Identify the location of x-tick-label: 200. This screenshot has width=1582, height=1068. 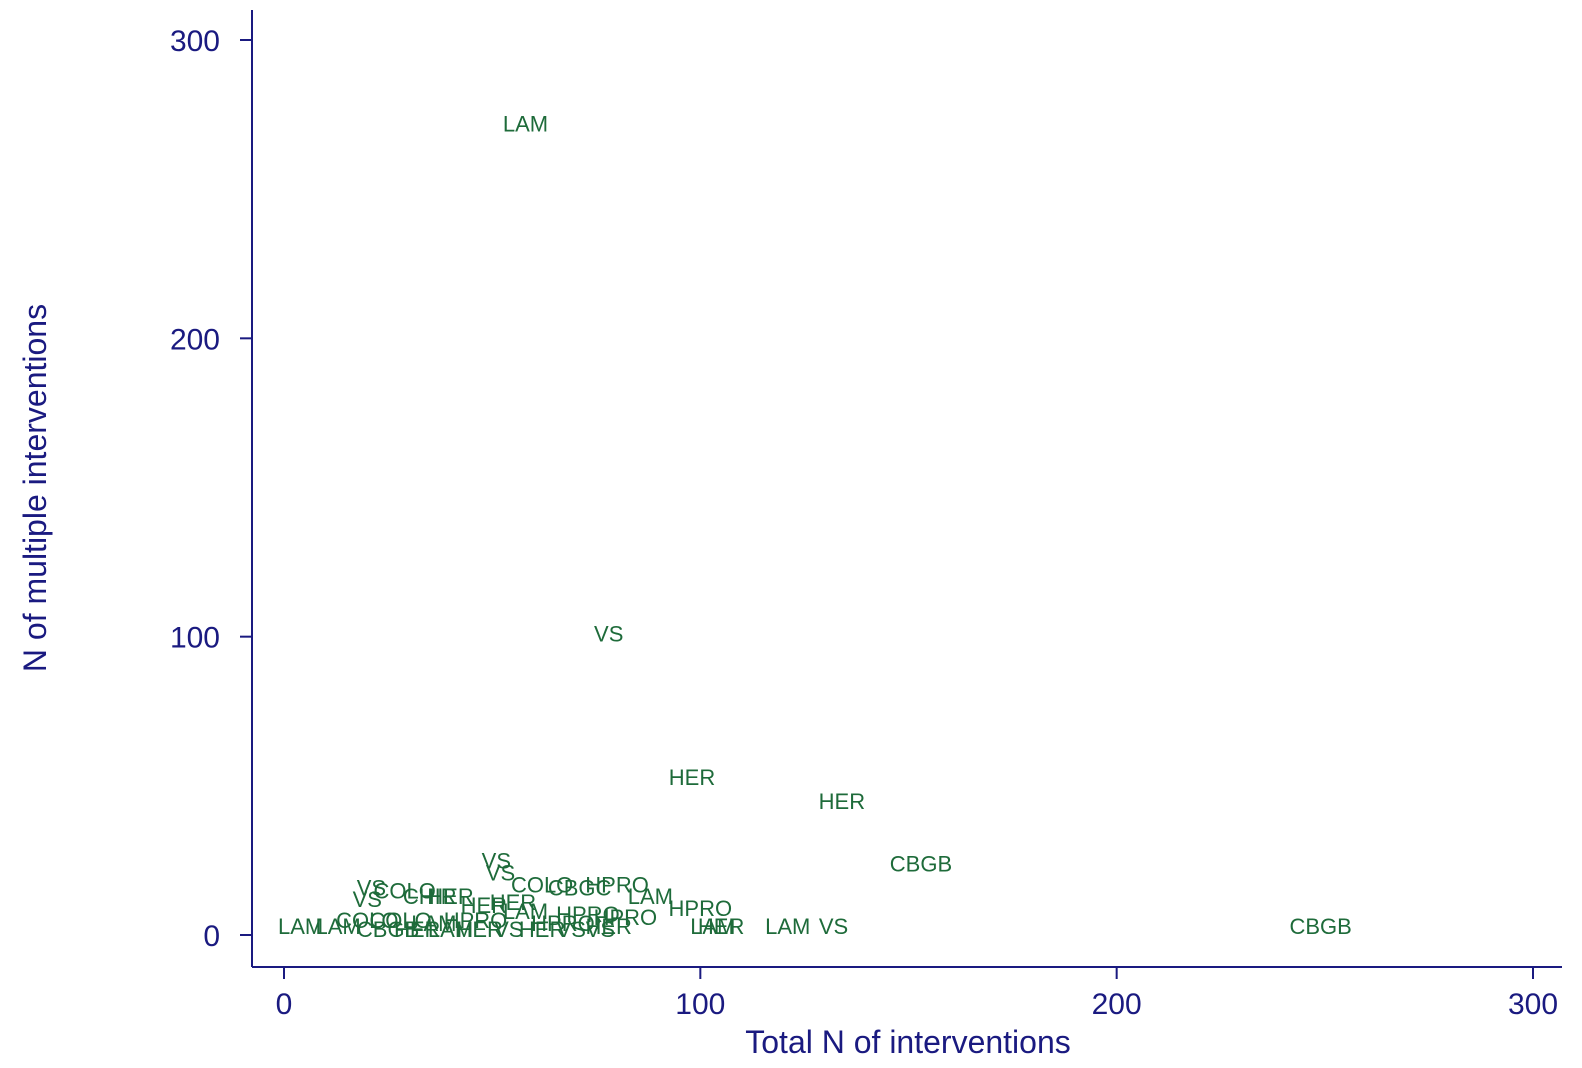
(1117, 1004).